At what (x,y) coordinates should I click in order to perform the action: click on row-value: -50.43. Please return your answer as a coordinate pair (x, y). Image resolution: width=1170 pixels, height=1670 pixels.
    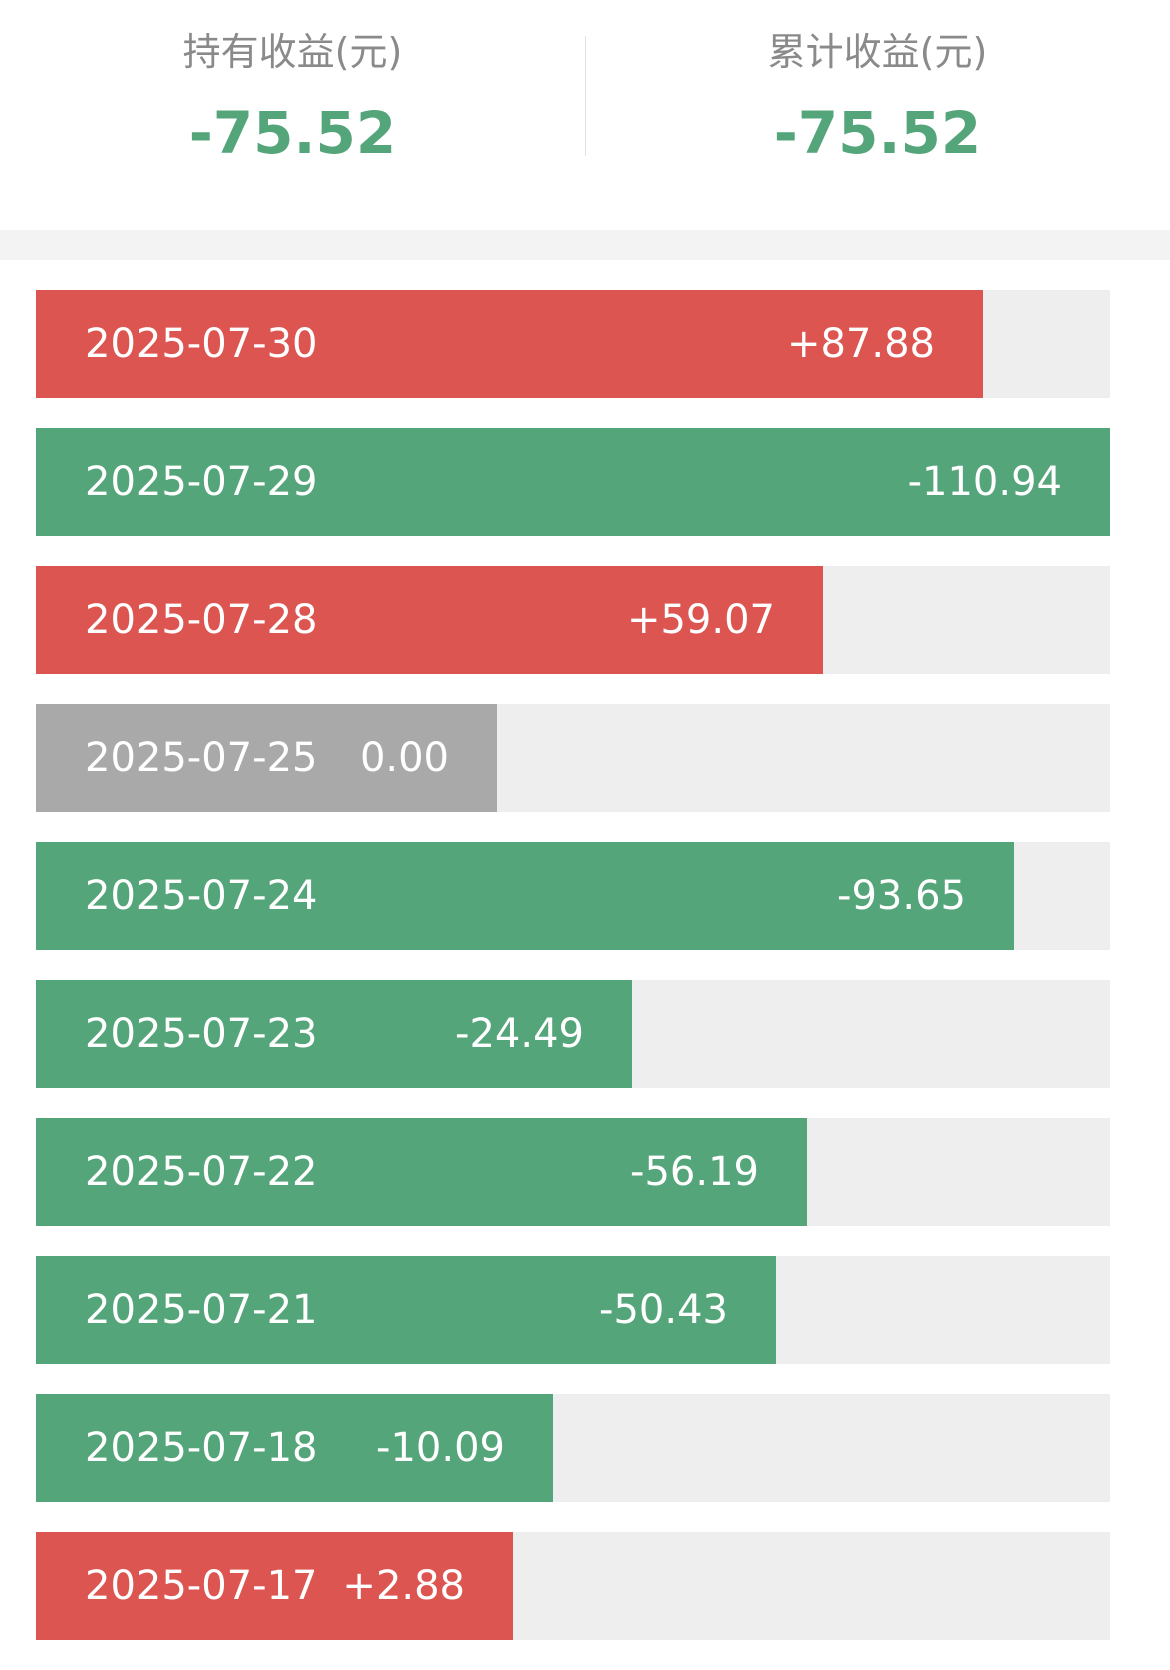
    Looking at the image, I should click on (663, 1310).